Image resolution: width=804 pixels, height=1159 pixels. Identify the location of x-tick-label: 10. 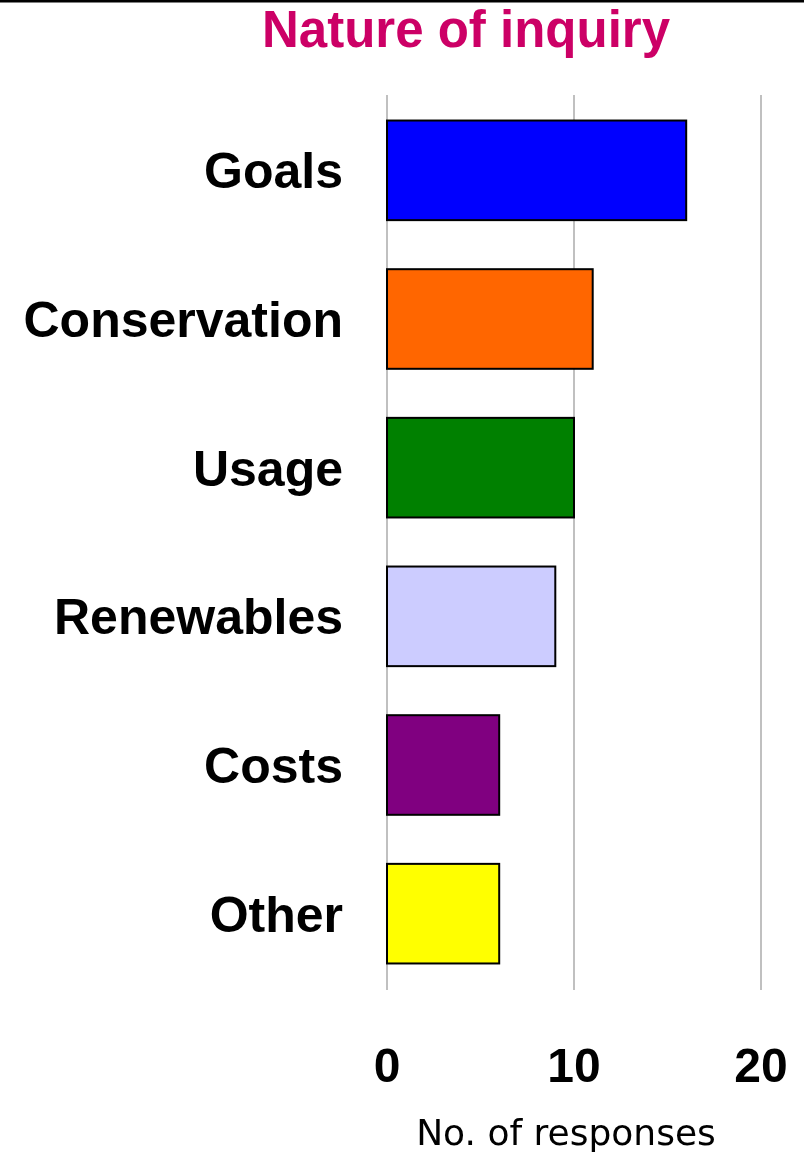
(574, 1065).